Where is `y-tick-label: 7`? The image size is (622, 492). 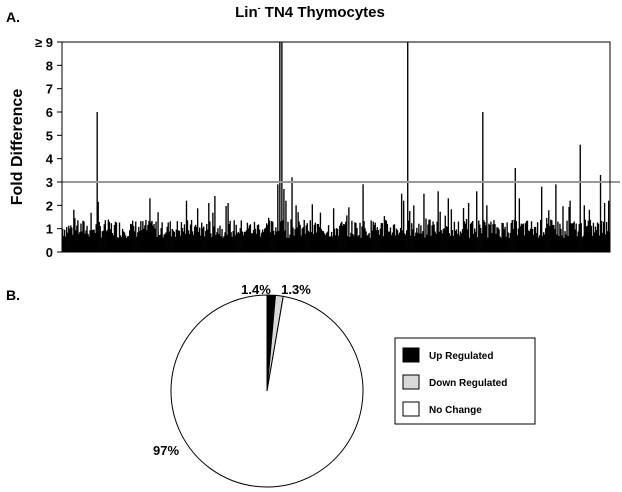 y-tick-label: 7 is located at coordinates (49, 89).